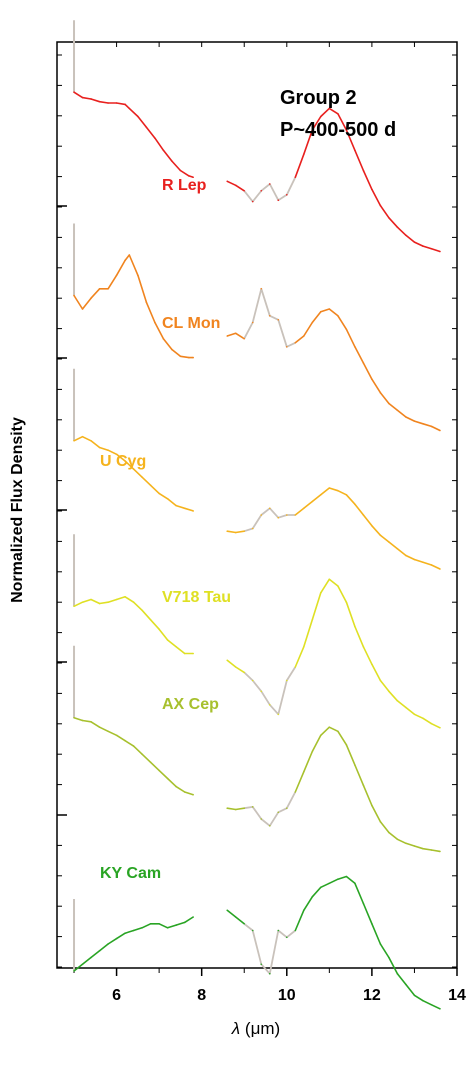 Image resolution: width=471 pixels, height=1076 pixels. I want to click on series-label: AX Cep, so click(190, 704).